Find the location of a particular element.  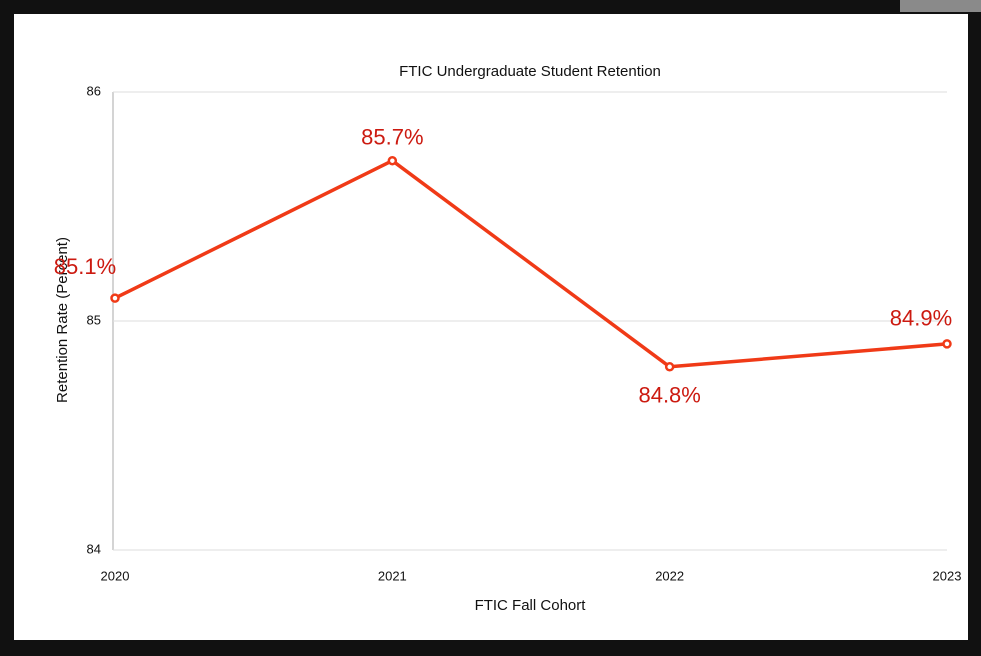

backdrop is located at coordinates (940, 6).